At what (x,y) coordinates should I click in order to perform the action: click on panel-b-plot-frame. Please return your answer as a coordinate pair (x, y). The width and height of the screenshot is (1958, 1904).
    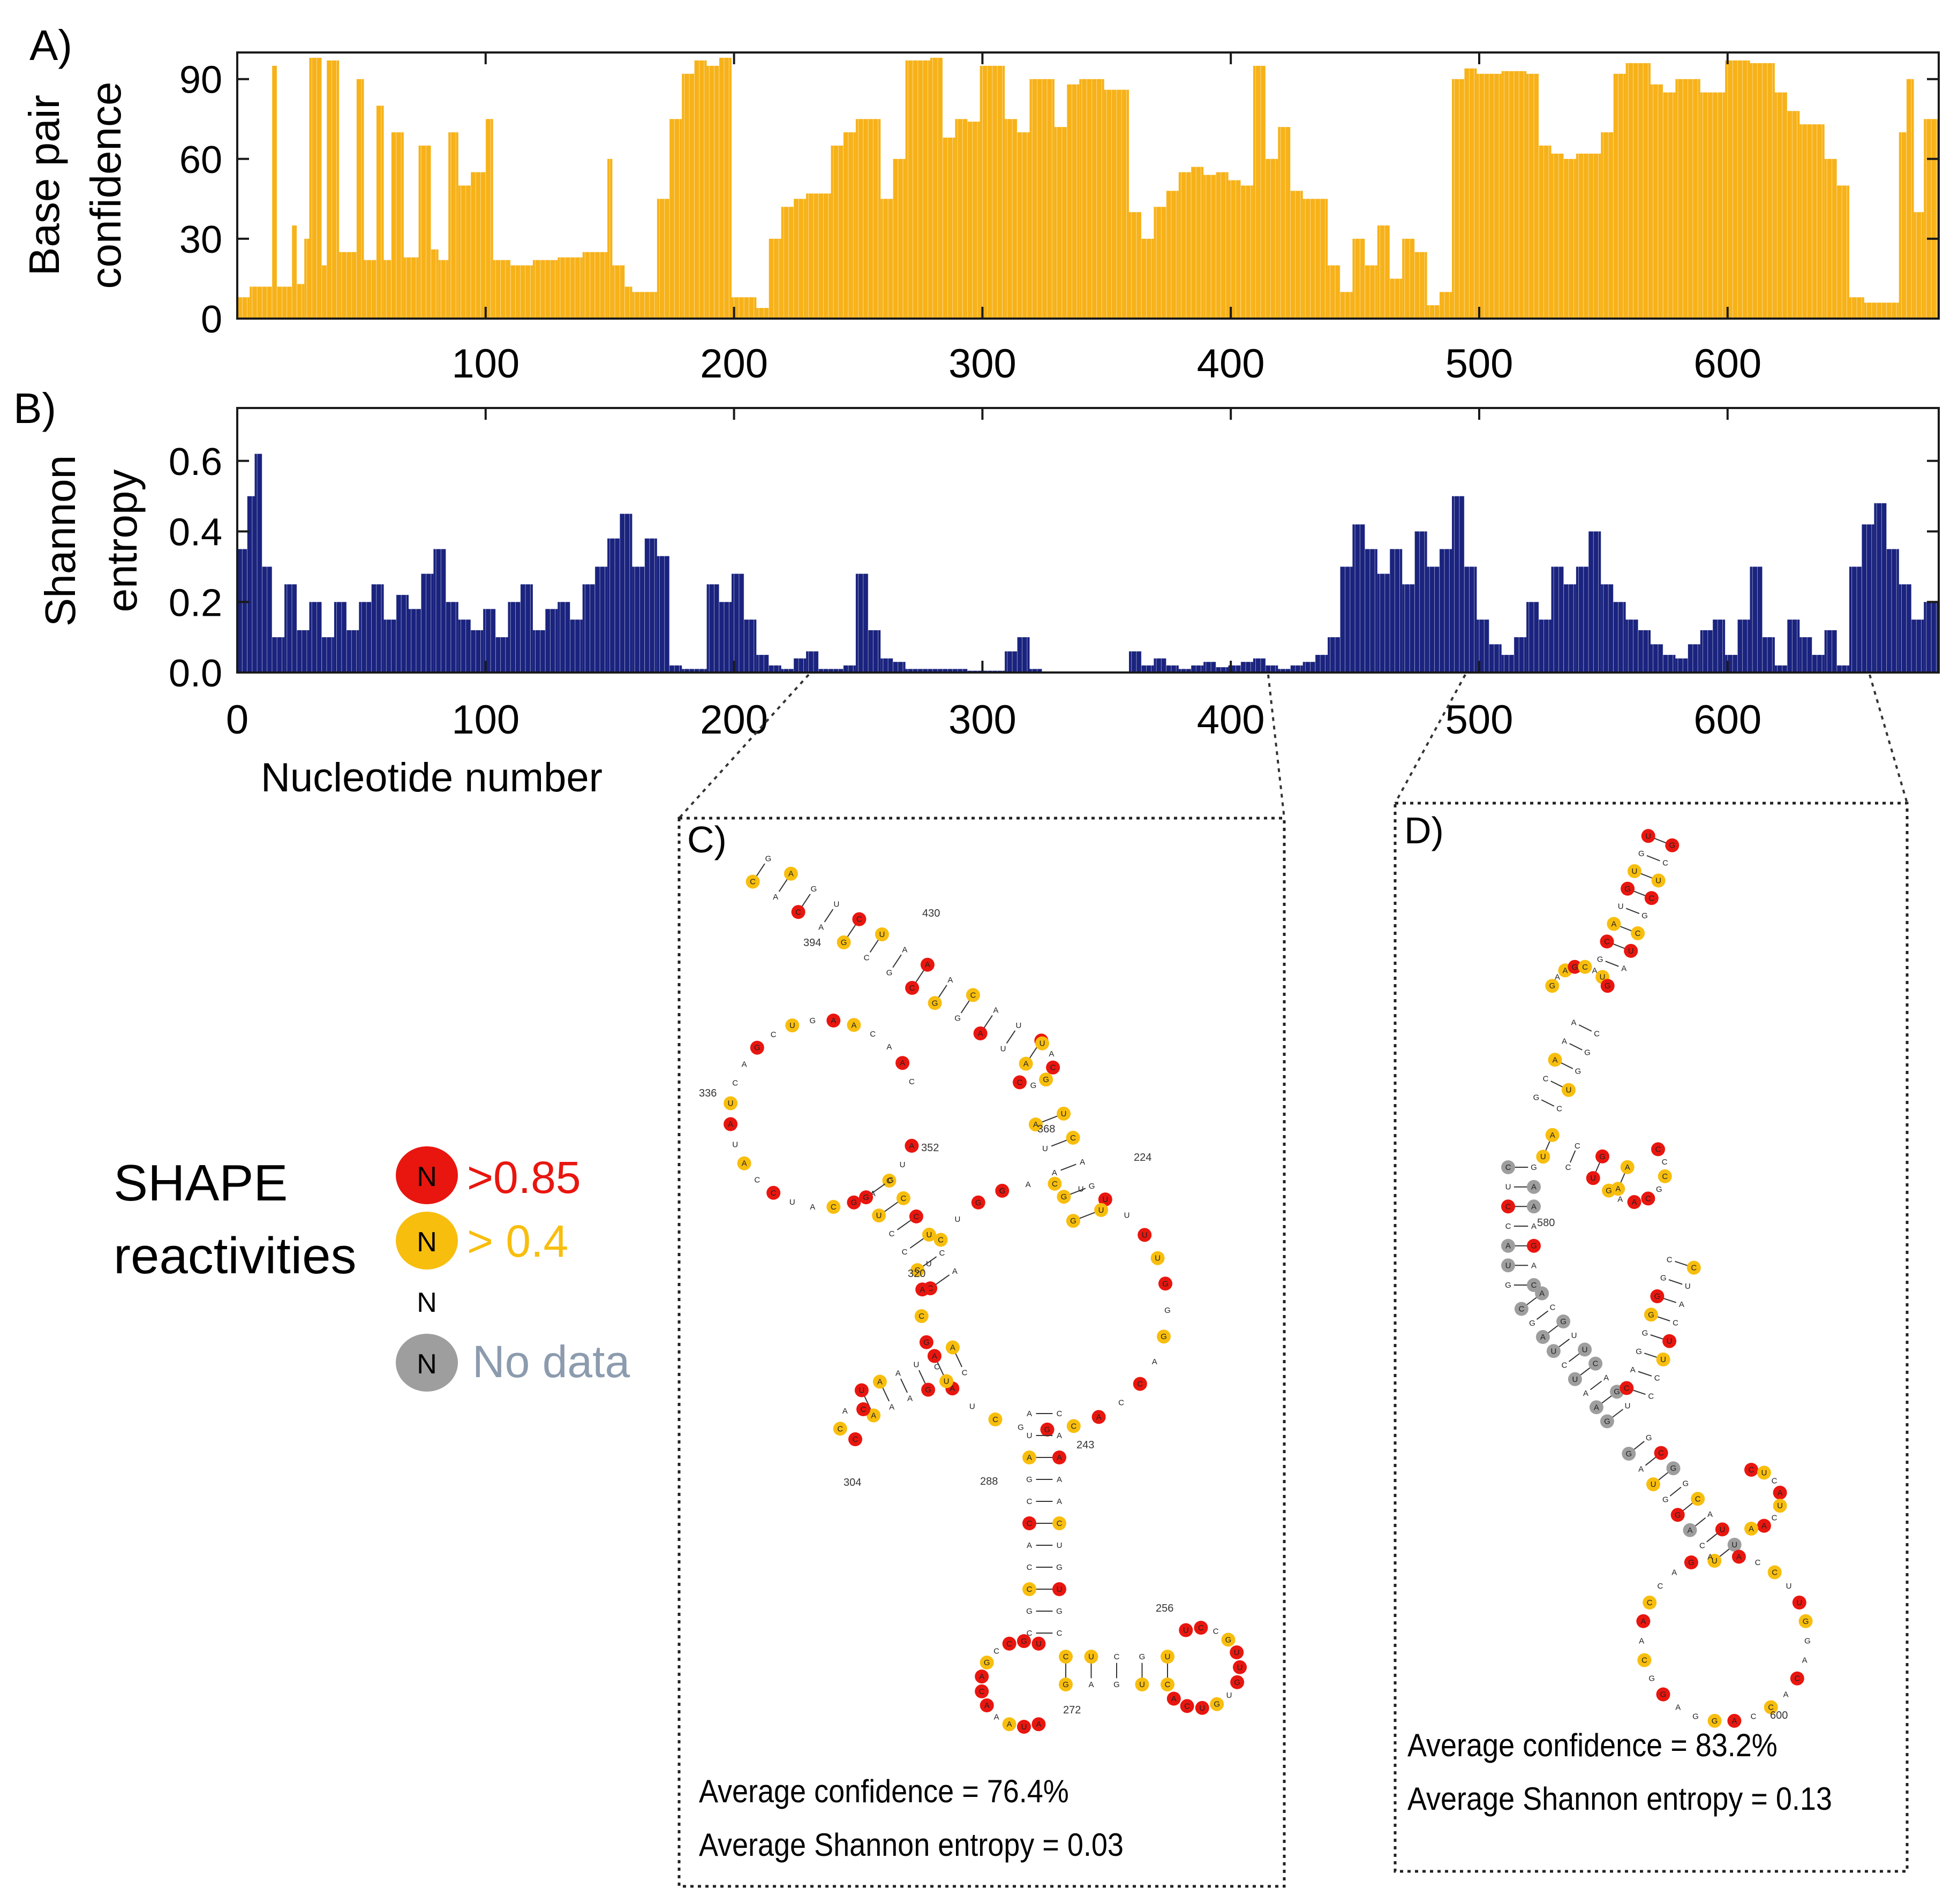
    Looking at the image, I should click on (1088, 541).